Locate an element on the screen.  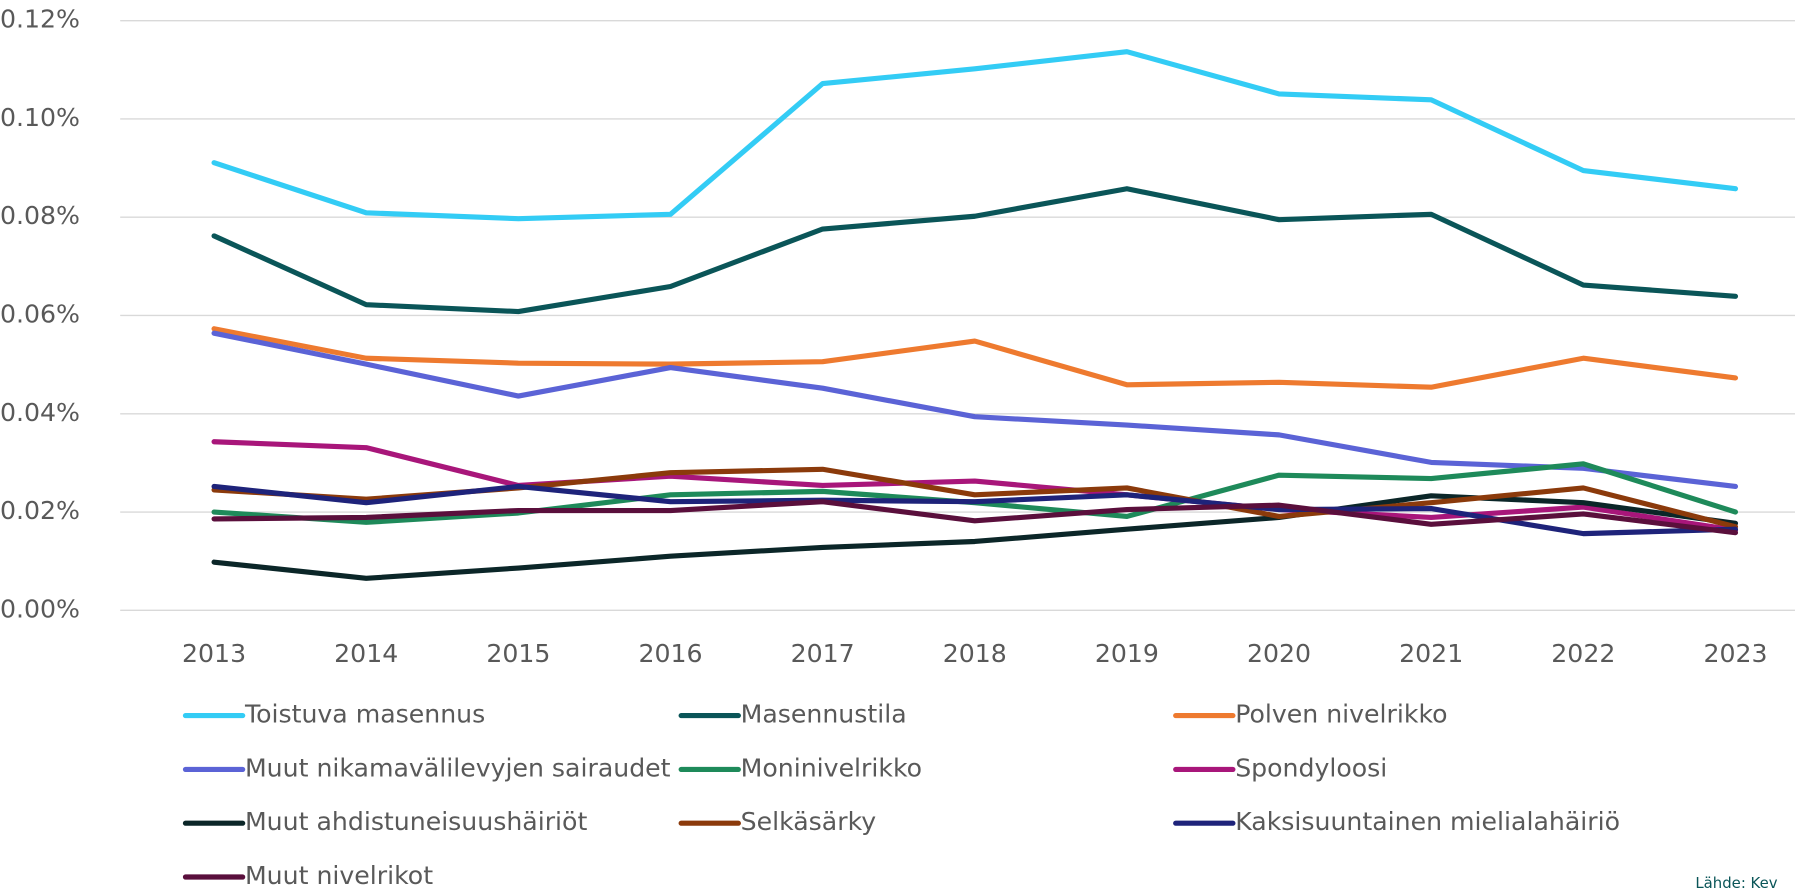
y-tick-label: 0.06% is located at coordinates (40, 313).